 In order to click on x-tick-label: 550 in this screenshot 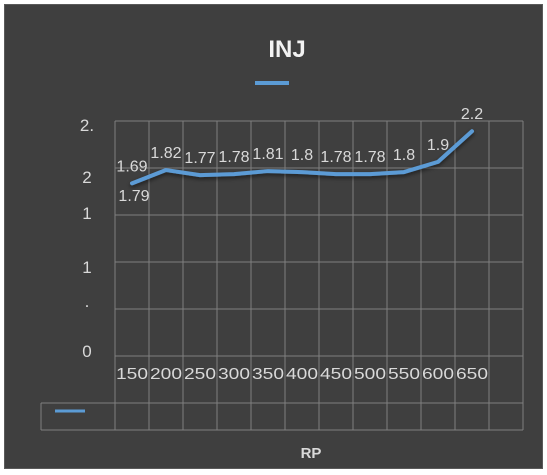, I will do `click(404, 374)`.